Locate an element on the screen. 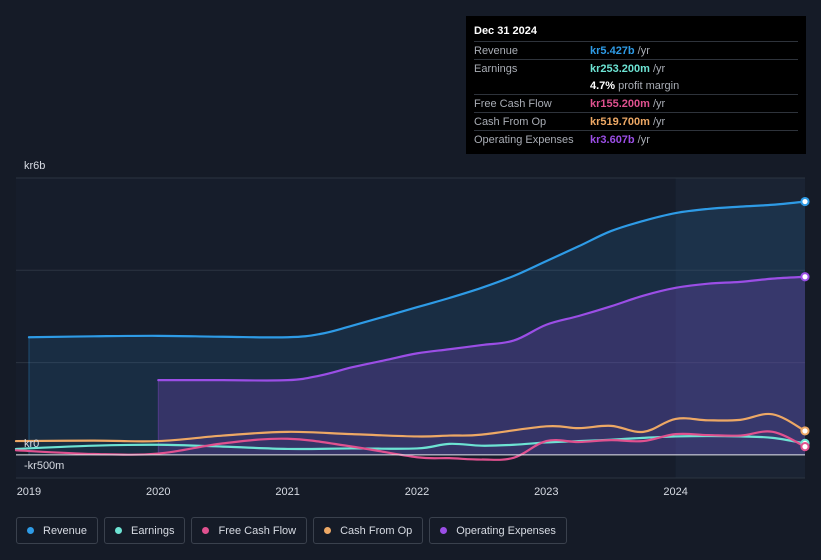  operating-expenses-end-point is located at coordinates (805, 277).